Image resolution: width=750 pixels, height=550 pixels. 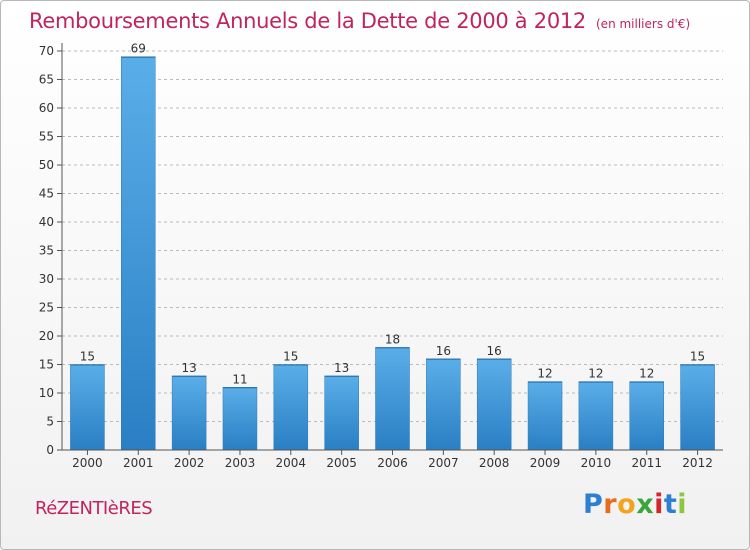 I want to click on y-tick-label: 30, so click(x=46, y=279).